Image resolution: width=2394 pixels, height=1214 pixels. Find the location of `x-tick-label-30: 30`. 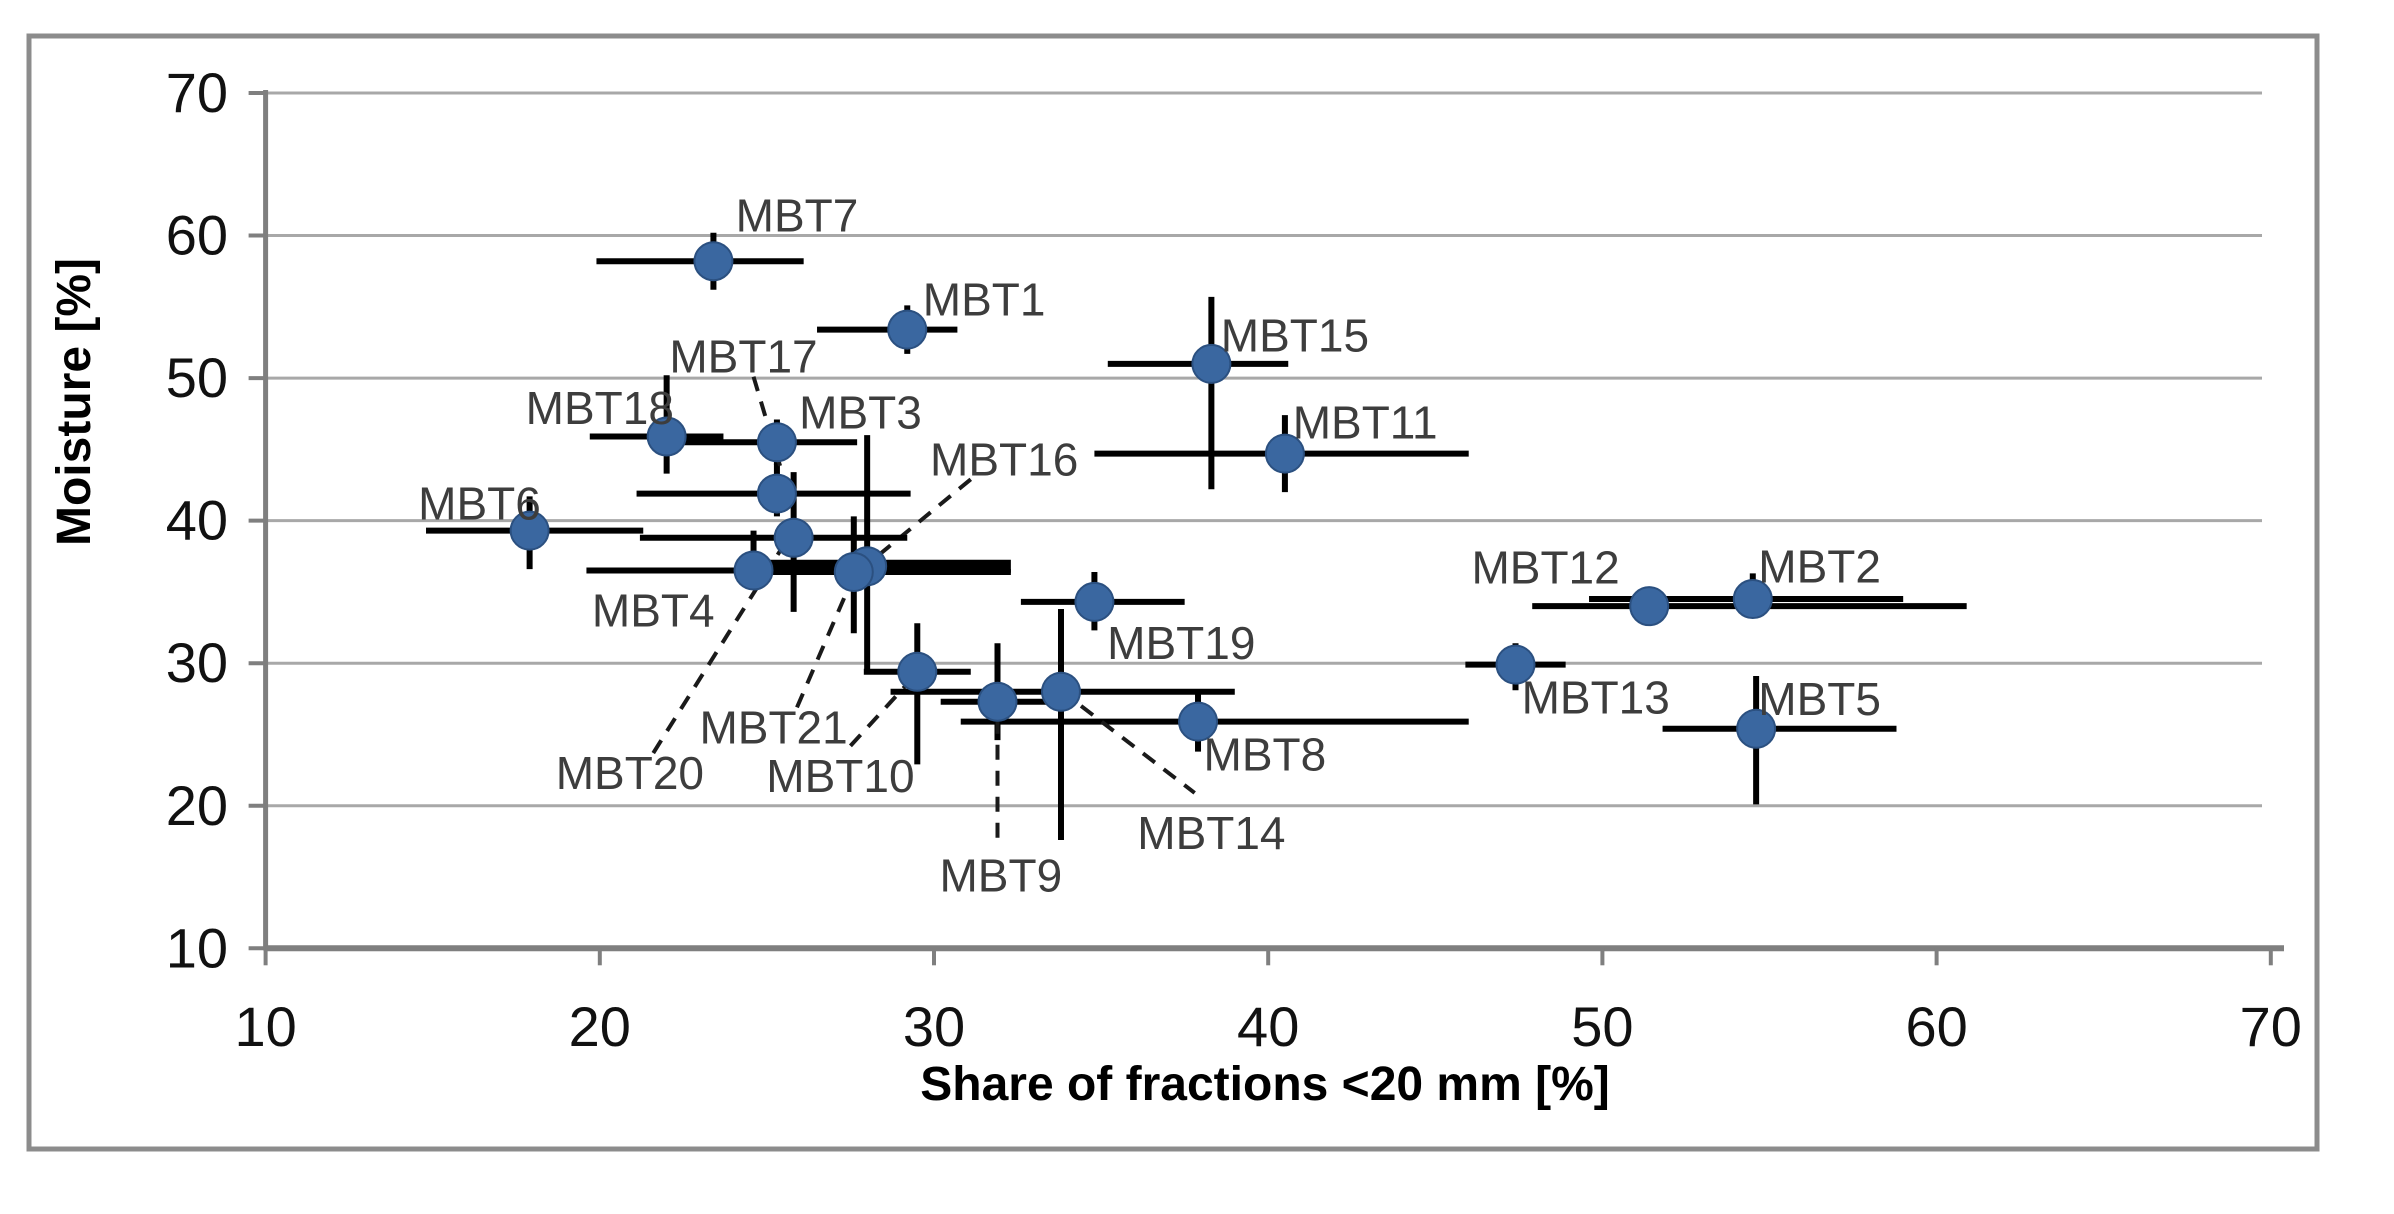

x-tick-label-30: 30 is located at coordinates (934, 1026).